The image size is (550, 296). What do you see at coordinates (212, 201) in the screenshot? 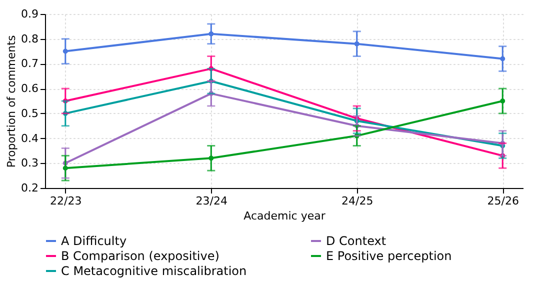
I see `x-tick-label: 23/24` at bounding box center [212, 201].